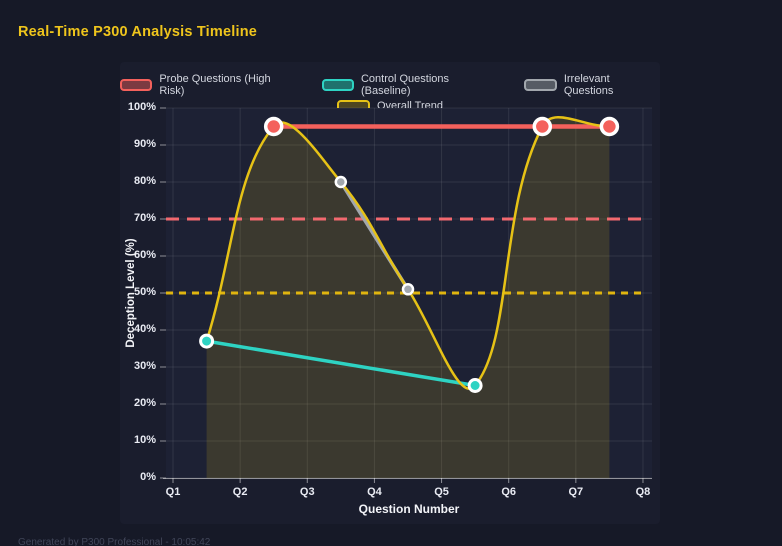  I want to click on legend-item-control: Control Questions (Baseline), so click(410, 85).